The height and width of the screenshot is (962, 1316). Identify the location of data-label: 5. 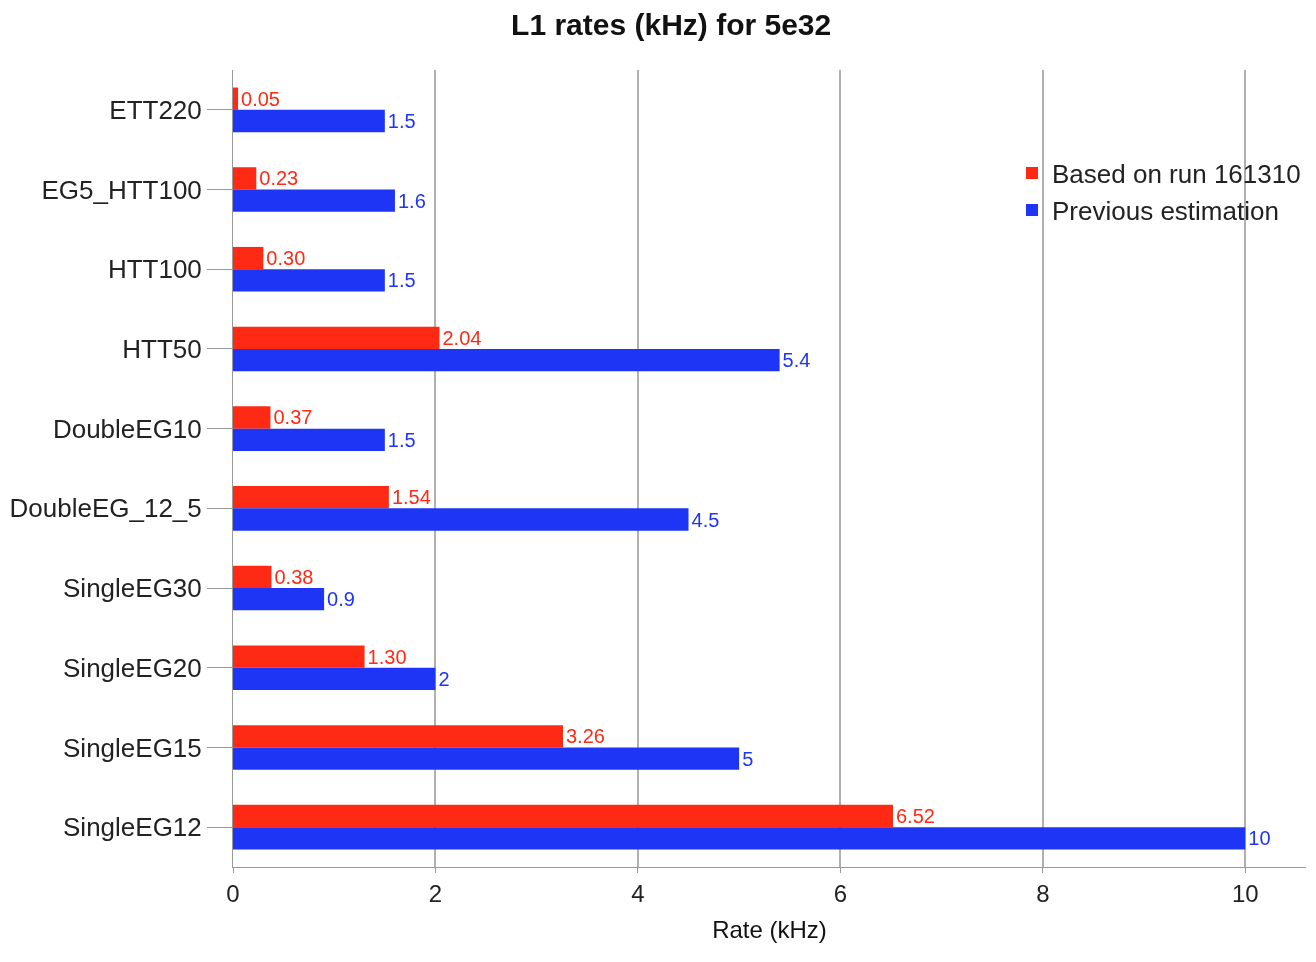
(748, 758).